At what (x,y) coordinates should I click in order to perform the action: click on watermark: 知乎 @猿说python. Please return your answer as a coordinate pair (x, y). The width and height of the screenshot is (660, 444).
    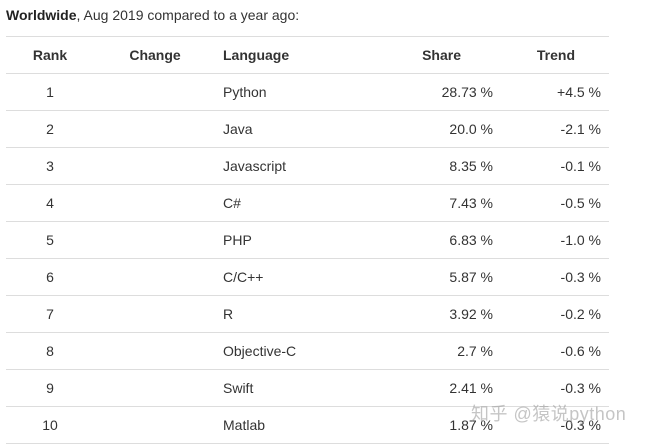
    Looking at the image, I should click on (549, 414).